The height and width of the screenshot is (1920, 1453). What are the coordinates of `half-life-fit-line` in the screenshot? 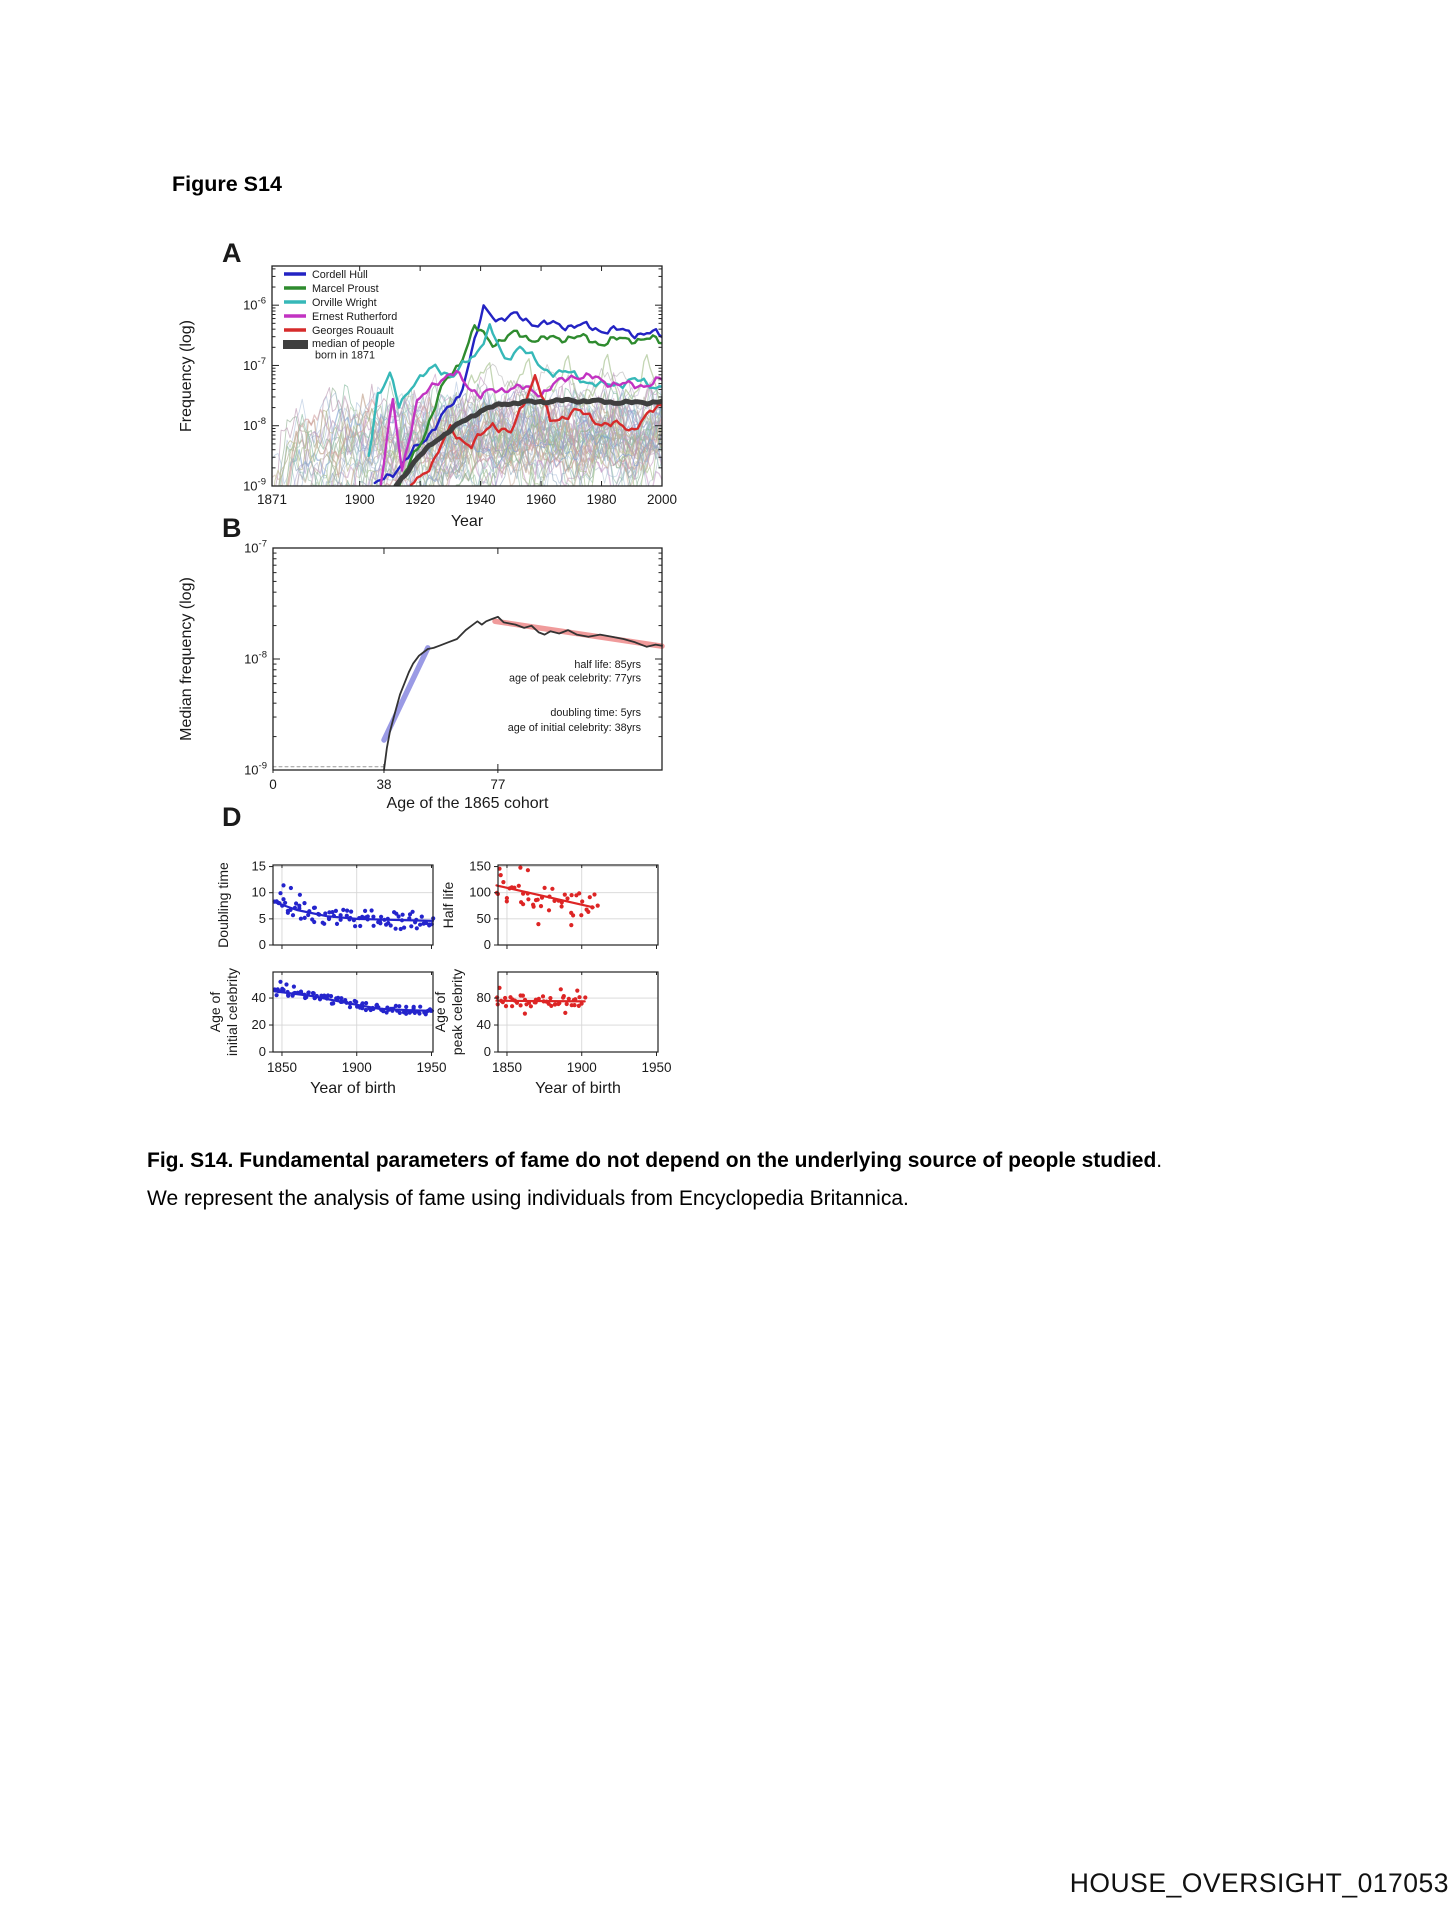 It's located at (545, 896).